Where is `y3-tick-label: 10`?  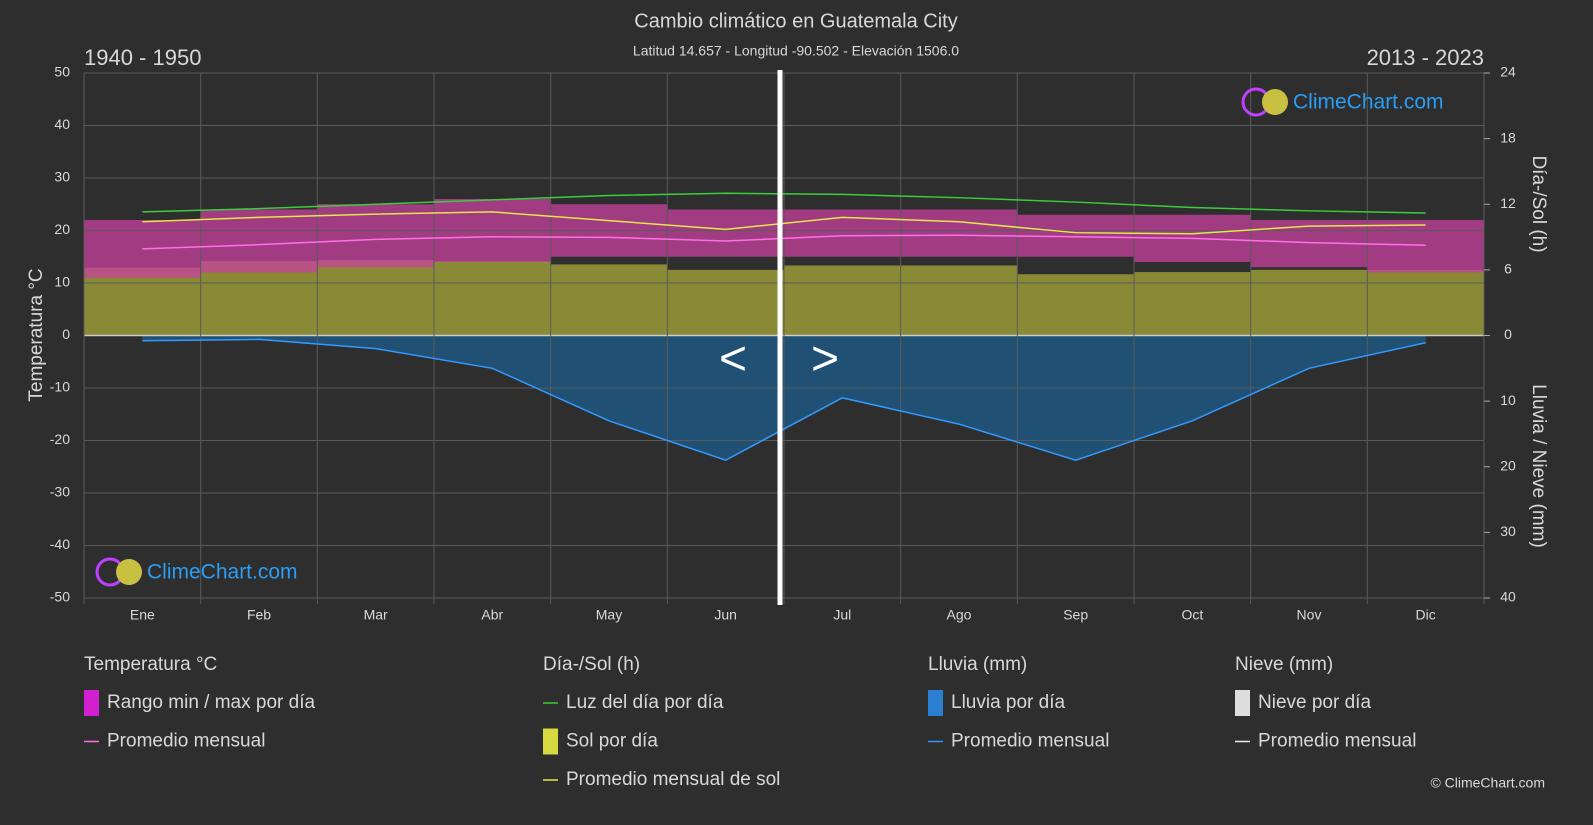 y3-tick-label: 10 is located at coordinates (1508, 400).